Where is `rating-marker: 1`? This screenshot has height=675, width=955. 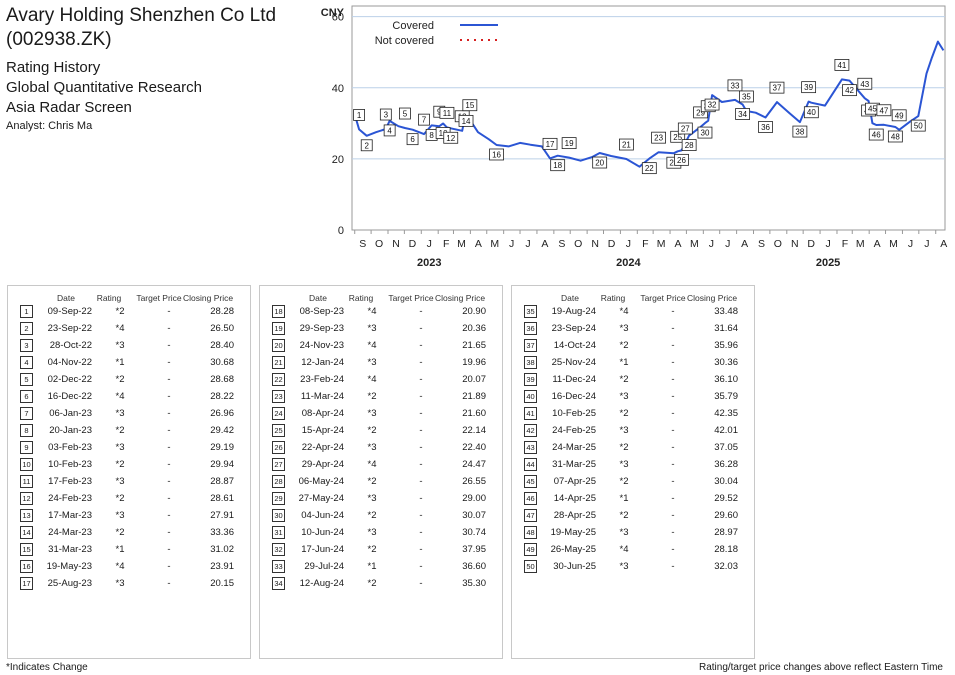 rating-marker: 1 is located at coordinates (359, 115).